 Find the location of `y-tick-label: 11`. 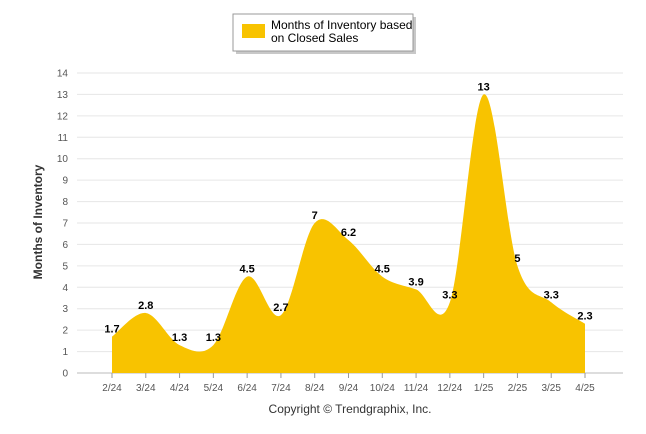

y-tick-label: 11 is located at coordinates (63, 138).